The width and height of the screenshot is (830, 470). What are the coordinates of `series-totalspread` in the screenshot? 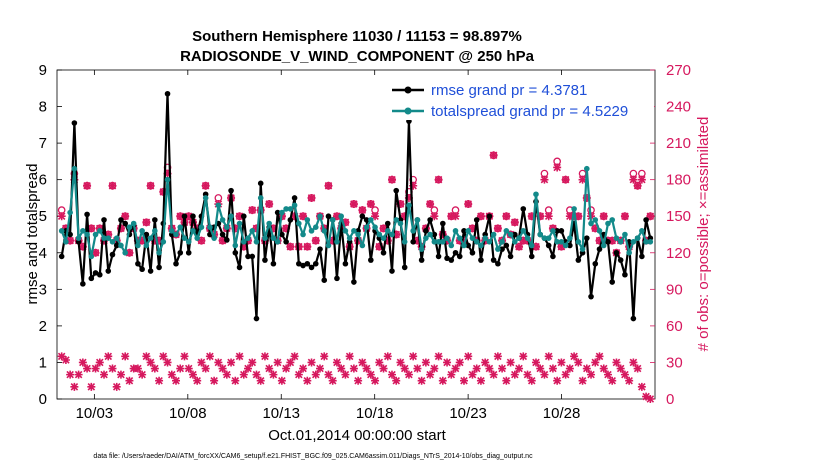 It's located at (356, 212).